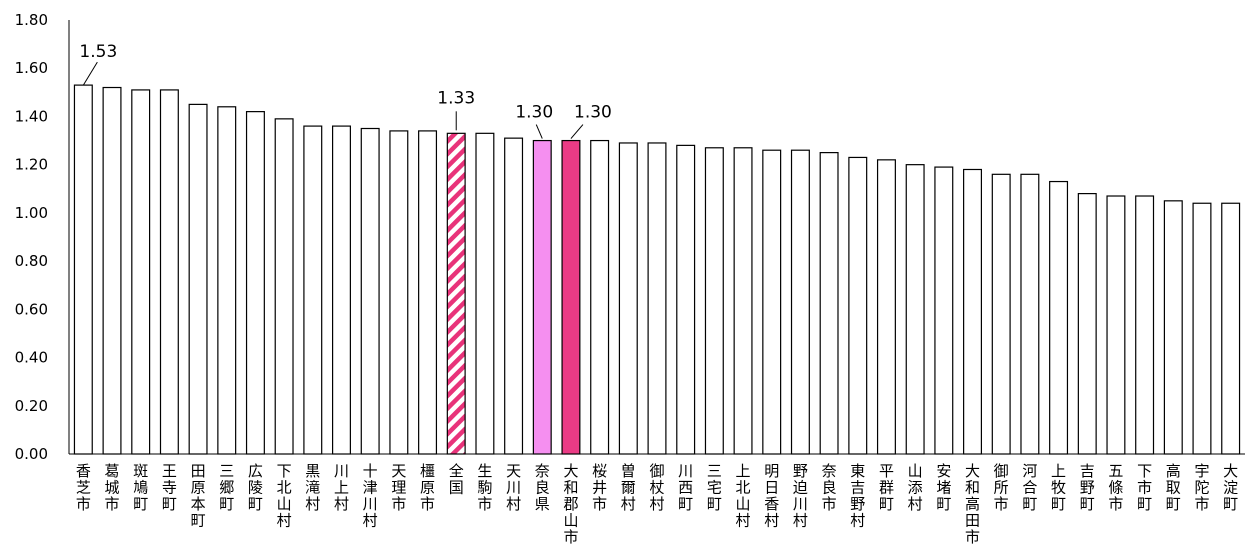 The width and height of the screenshot is (1245, 553). I want to click on category-label: 五條市, so click(1115, 487).